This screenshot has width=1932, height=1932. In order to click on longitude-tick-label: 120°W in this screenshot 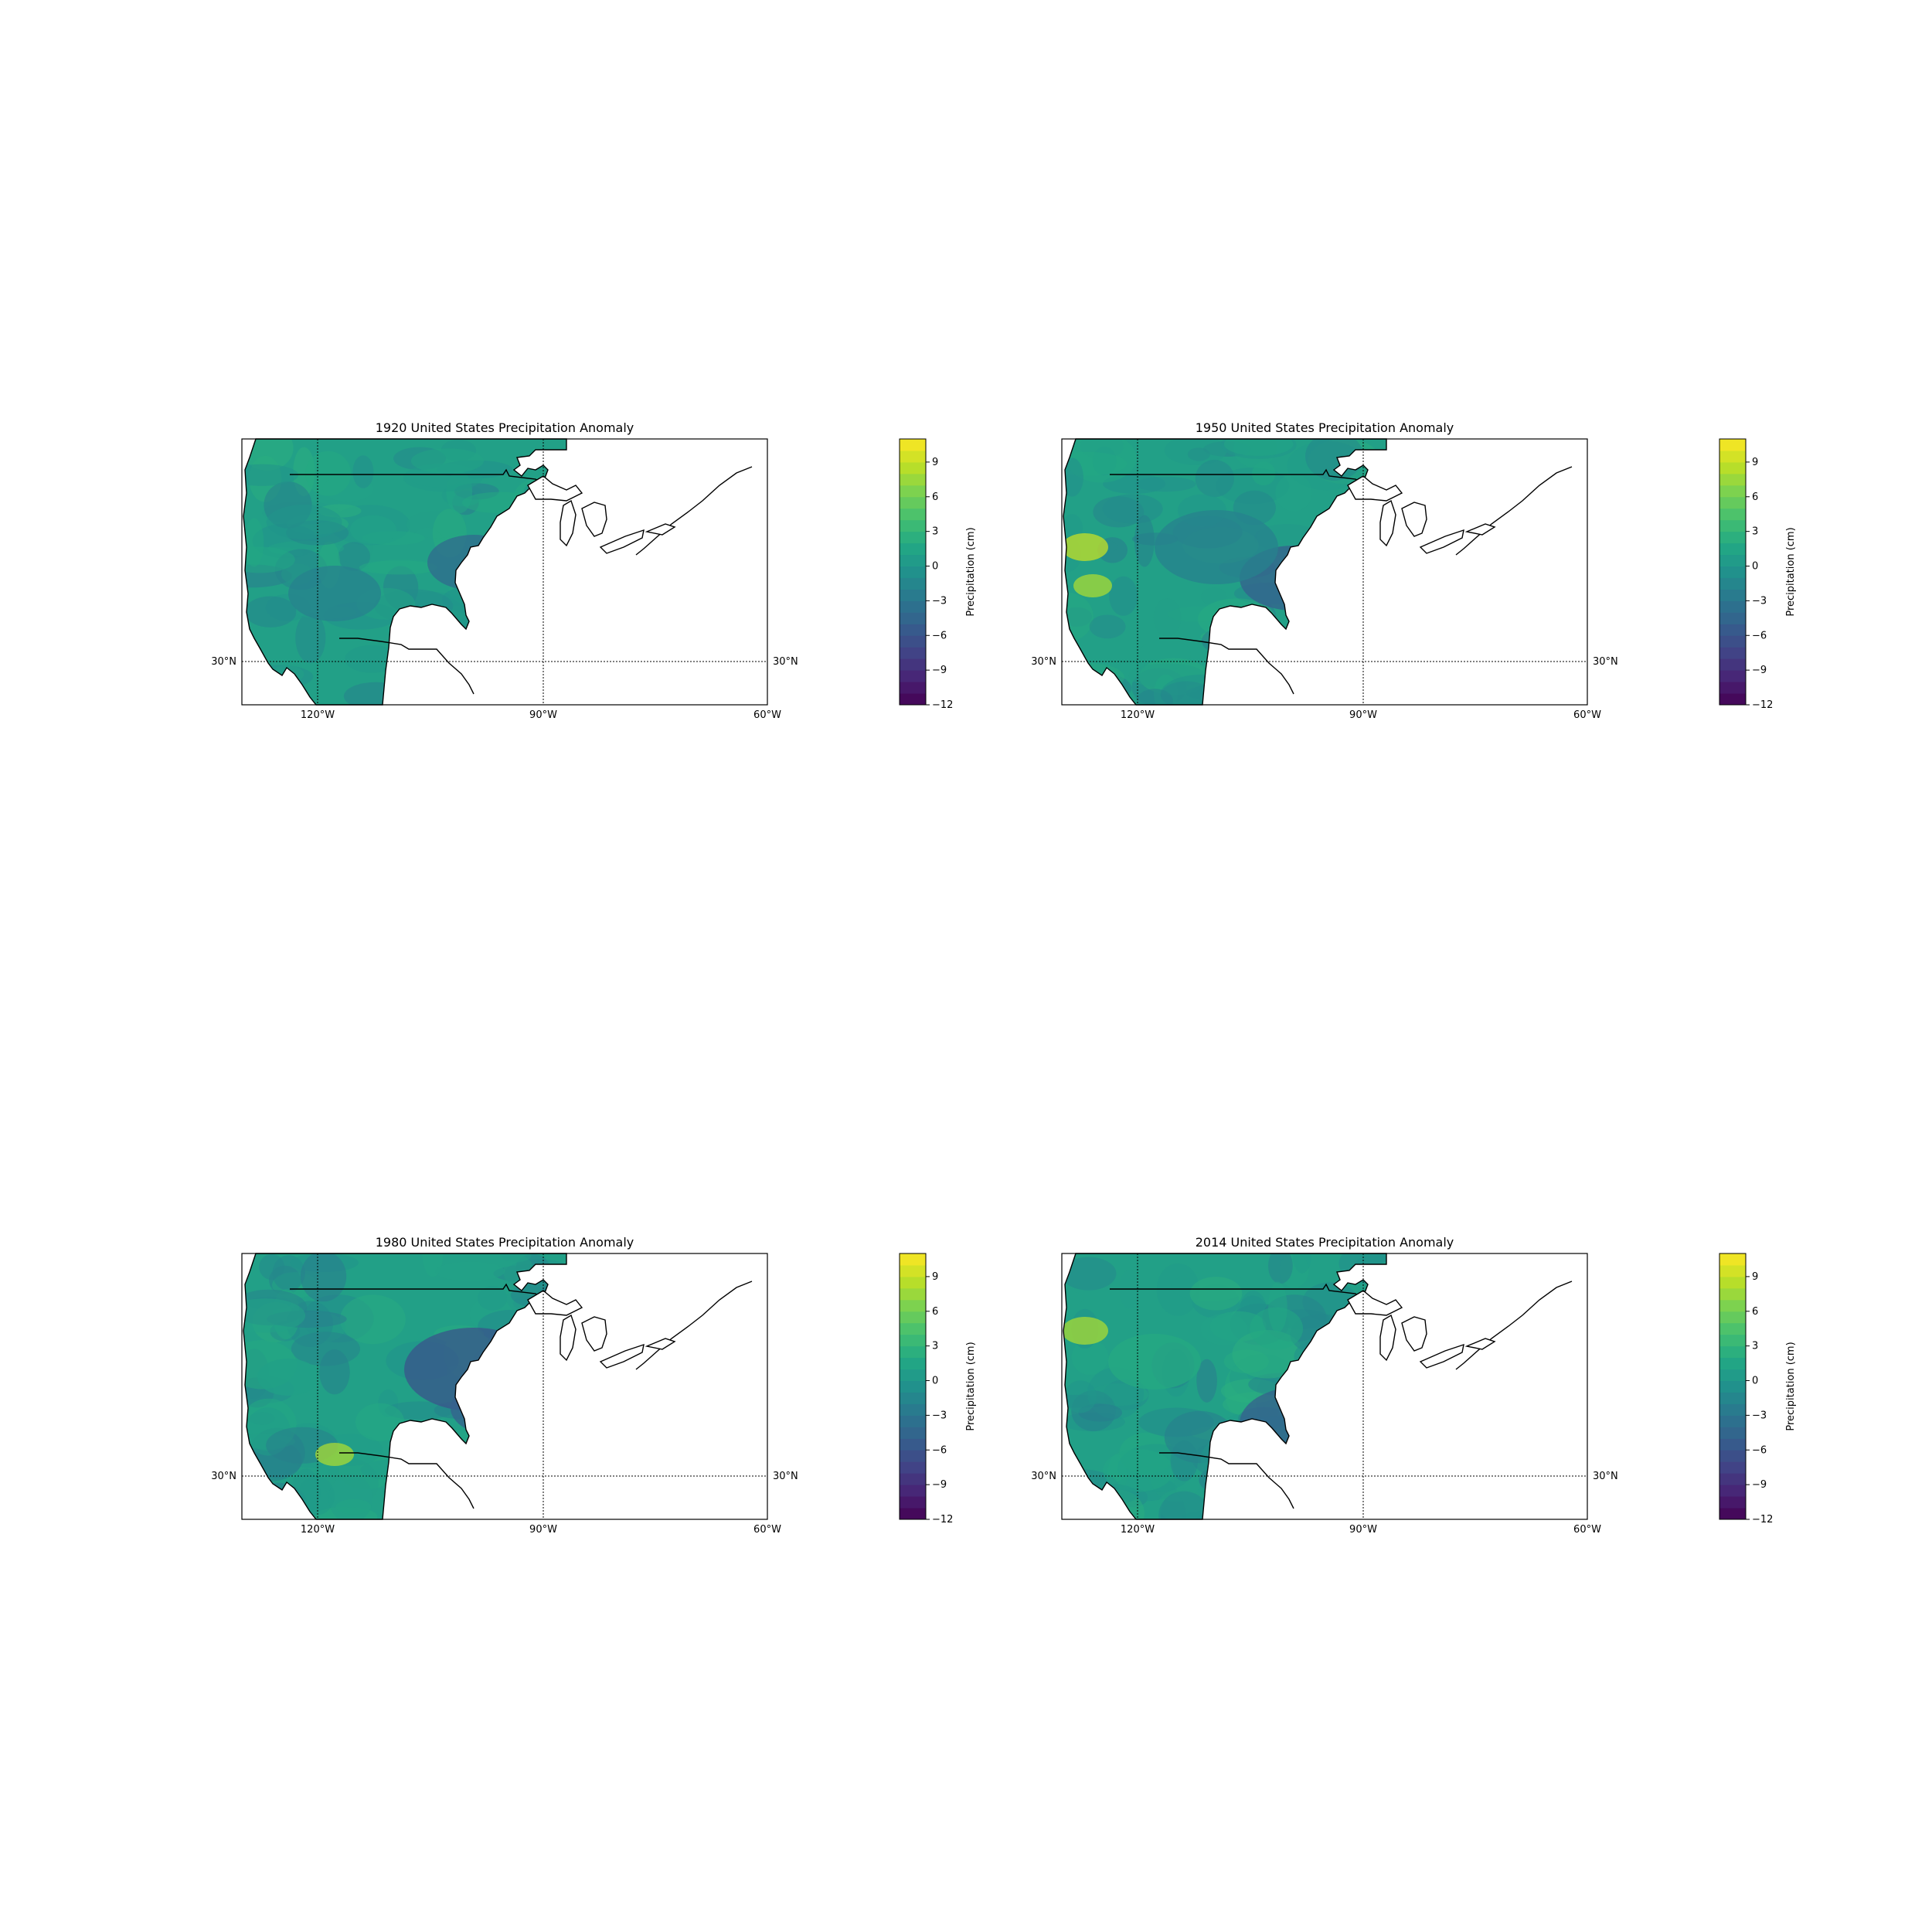, I will do `click(1138, 1530)`.